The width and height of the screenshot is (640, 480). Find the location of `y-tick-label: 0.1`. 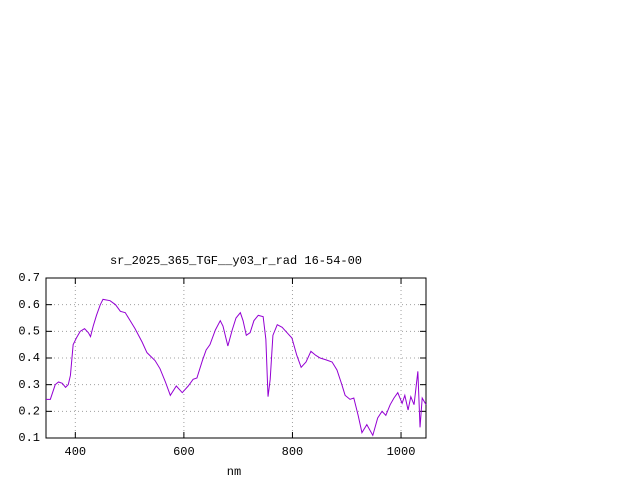

y-tick-label: 0.1 is located at coordinates (29, 438).